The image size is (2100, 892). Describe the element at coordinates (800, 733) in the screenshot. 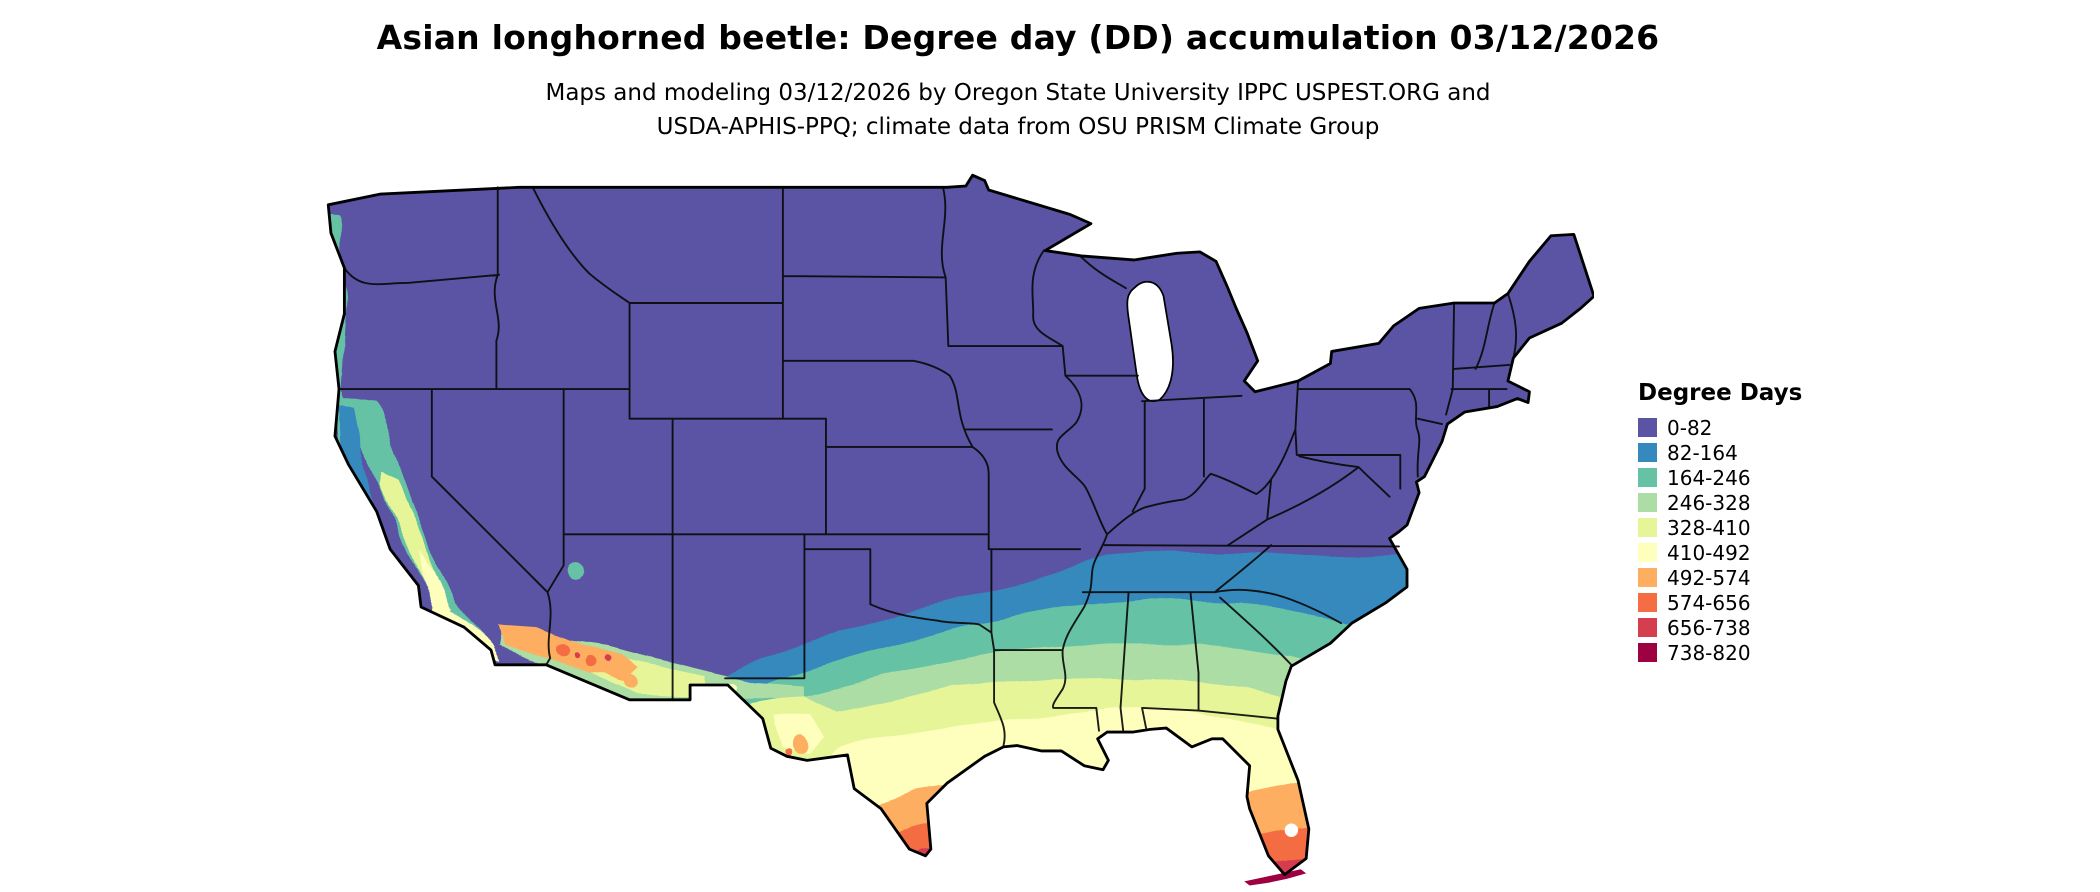

I see `west-texas-cream-patch` at that location.